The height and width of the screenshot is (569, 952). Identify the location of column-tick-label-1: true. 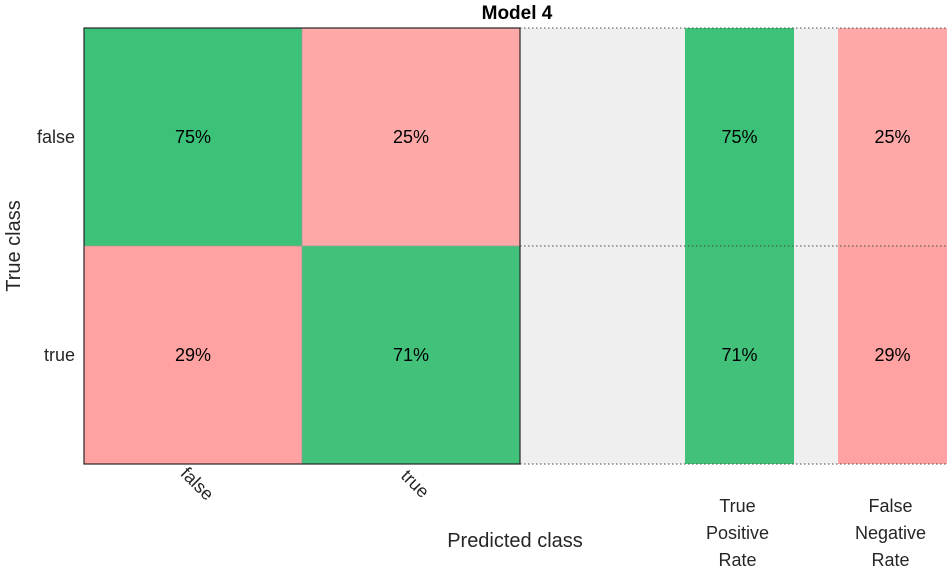
(415, 484).